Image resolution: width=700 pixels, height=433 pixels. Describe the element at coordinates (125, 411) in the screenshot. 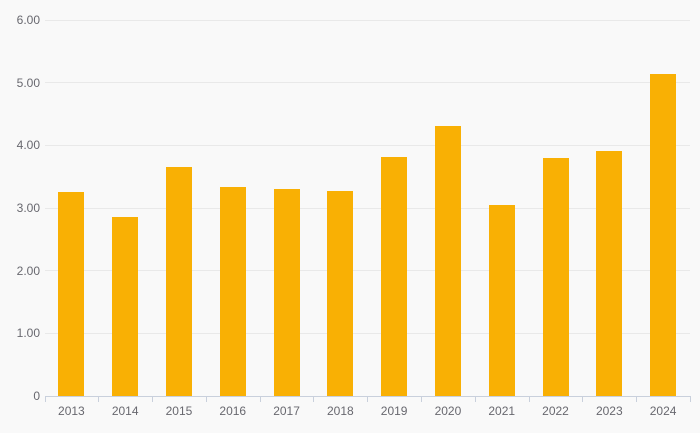

I see `x-axis-label-2014: 2014` at that location.